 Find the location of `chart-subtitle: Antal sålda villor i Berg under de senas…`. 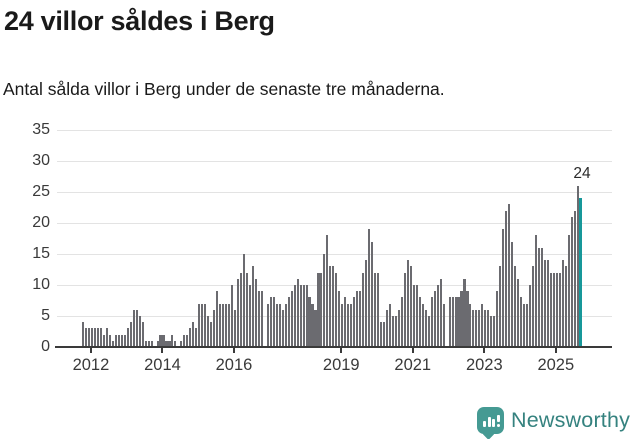

chart-subtitle: Antal sålda villor i Berg under de senas… is located at coordinates (224, 89).